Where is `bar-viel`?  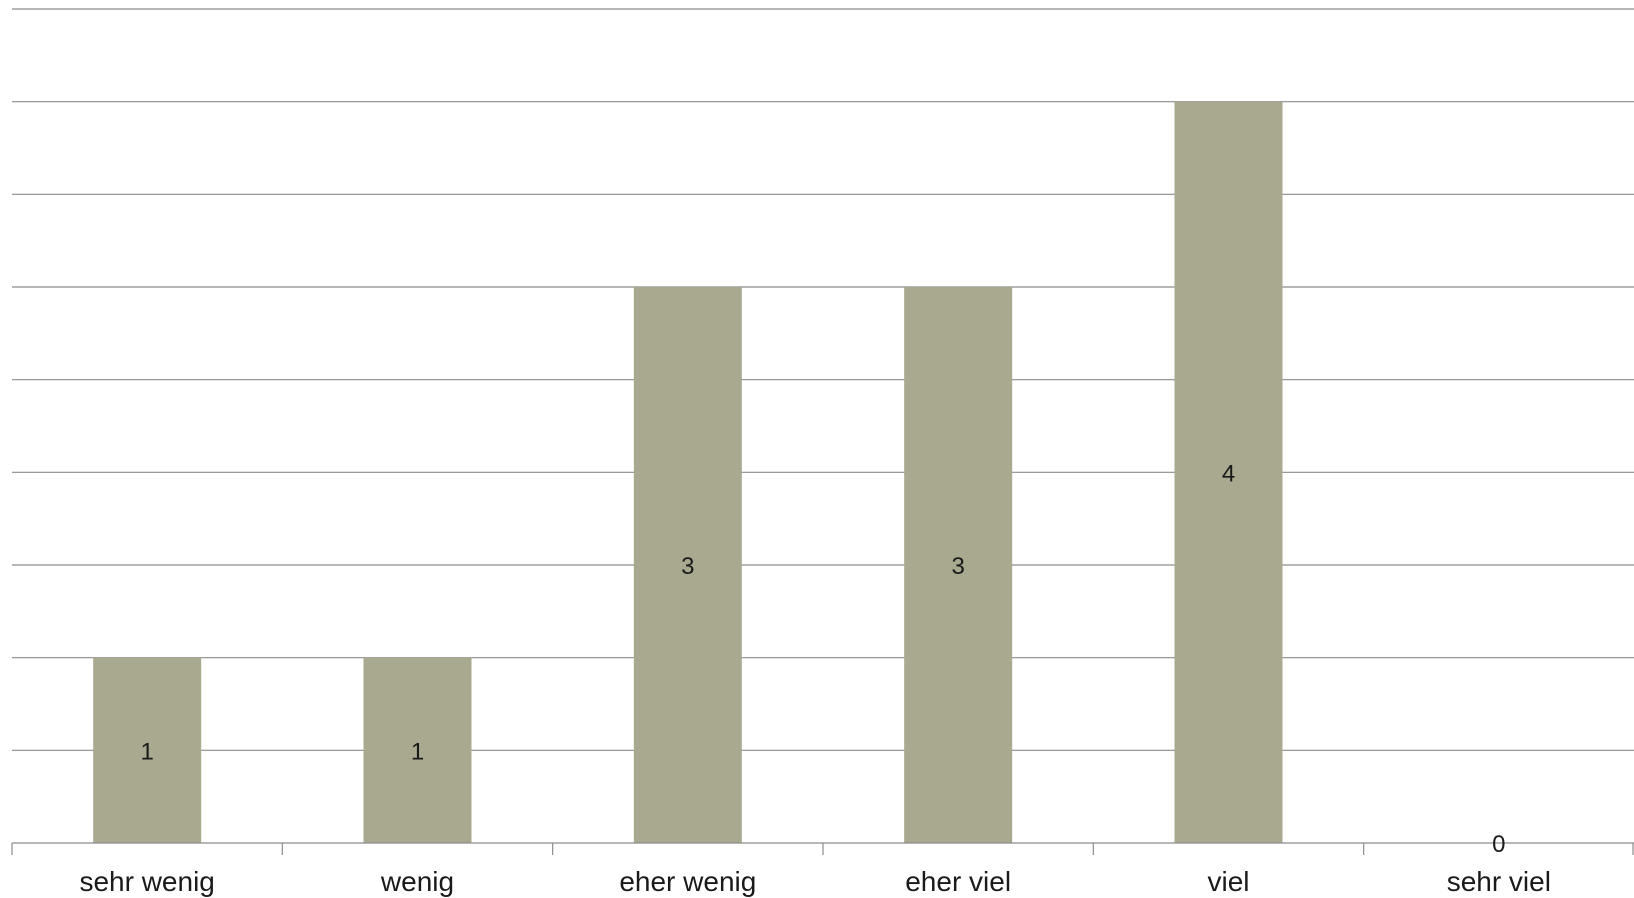 bar-viel is located at coordinates (1228, 472).